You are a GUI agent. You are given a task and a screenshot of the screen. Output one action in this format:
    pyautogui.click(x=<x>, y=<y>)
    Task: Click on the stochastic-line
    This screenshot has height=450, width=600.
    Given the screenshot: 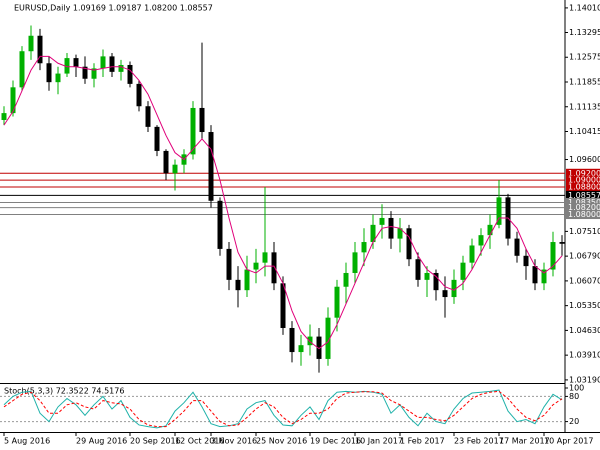 What is the action you would take?
    pyautogui.click(x=283, y=409)
    